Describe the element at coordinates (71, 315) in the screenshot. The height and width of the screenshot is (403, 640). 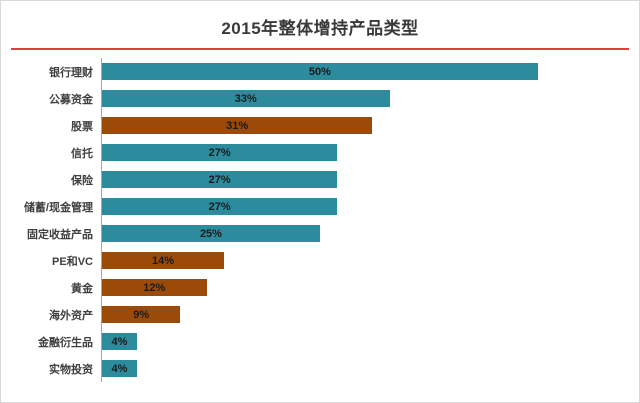
I see `category-label: 海外资产` at that location.